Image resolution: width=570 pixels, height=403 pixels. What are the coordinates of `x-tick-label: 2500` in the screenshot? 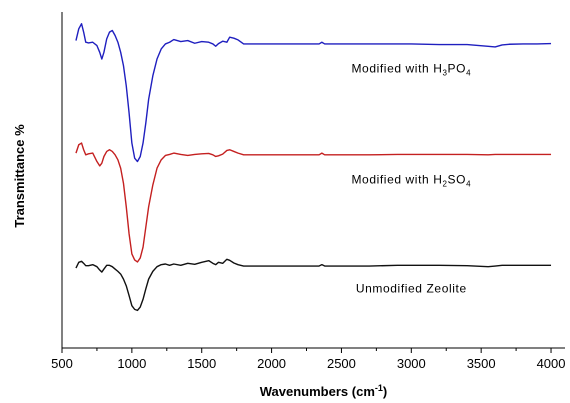 It's located at (341, 363).